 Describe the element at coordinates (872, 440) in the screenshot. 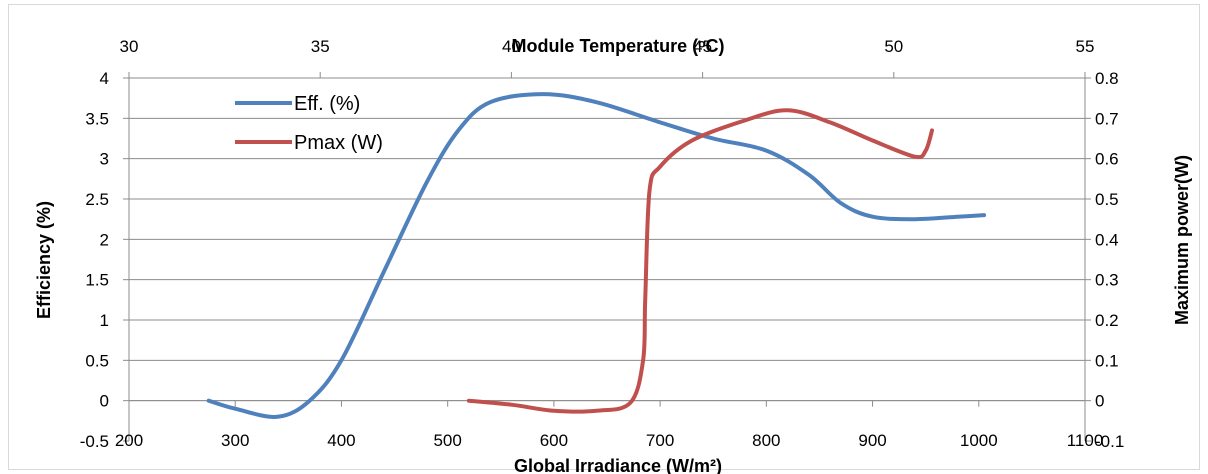

I see `bottom-tick-label-7: 900` at that location.